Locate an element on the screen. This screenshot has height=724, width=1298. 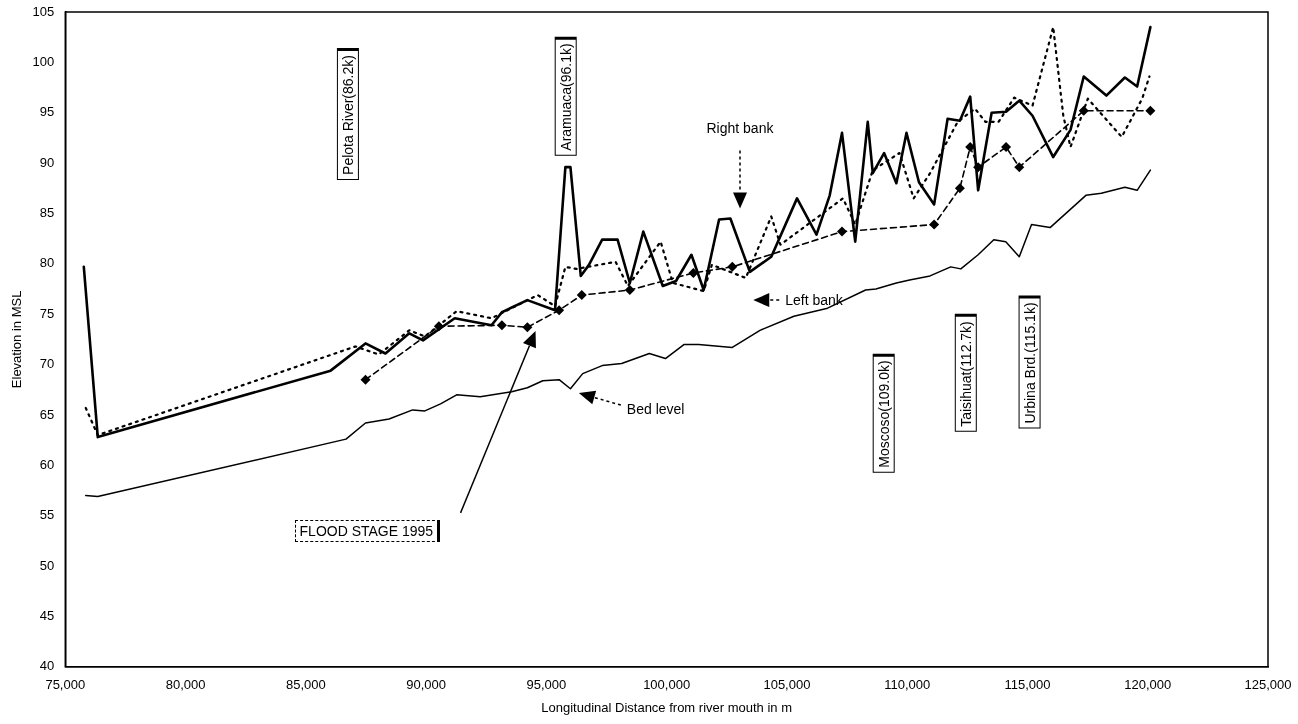
annotation: Moscoso(109.0k) is located at coordinates (883, 413).